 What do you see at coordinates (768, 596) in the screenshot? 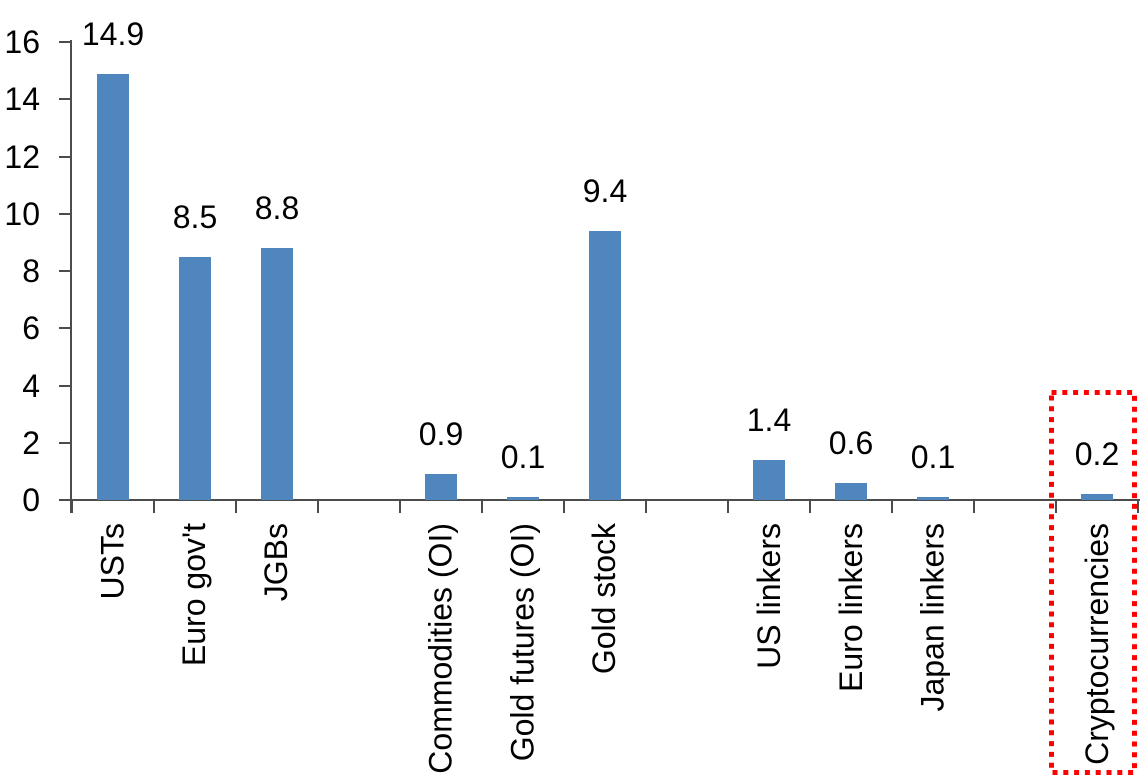
I see `category-label: US linkers` at bounding box center [768, 596].